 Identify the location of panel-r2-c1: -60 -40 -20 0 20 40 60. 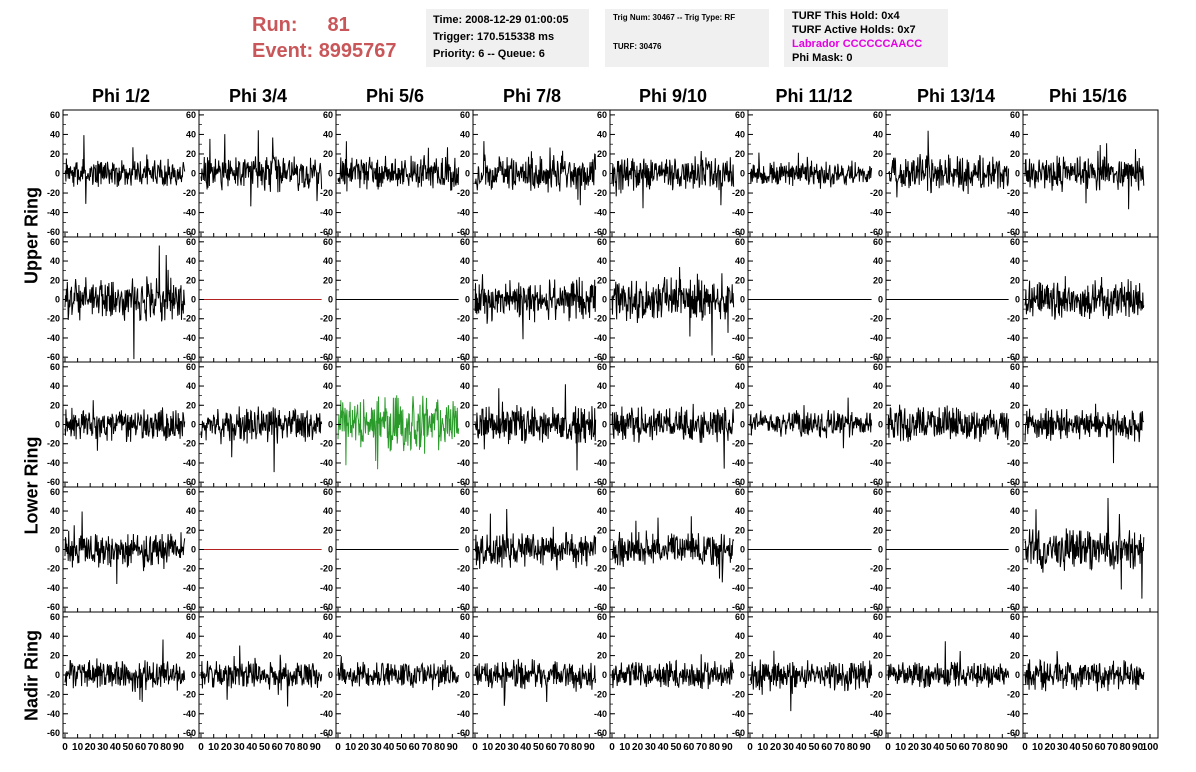
(260, 424).